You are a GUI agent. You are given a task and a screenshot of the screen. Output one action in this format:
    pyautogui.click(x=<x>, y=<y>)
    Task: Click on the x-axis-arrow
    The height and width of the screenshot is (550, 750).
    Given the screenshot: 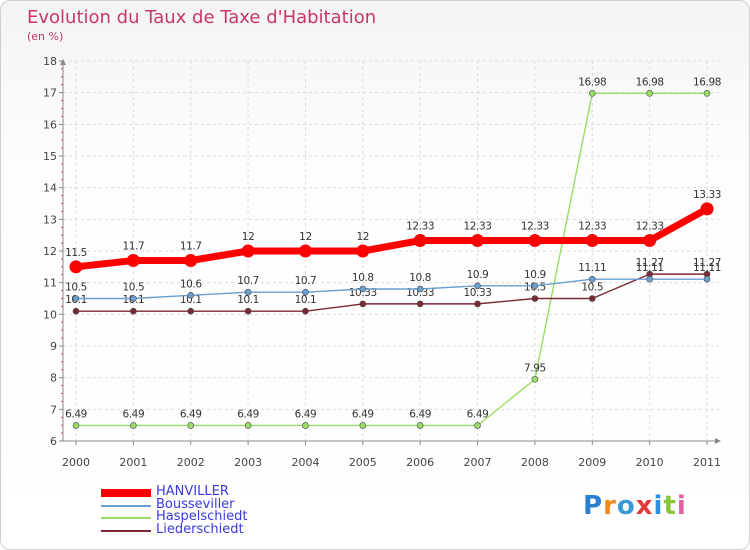 What is the action you would take?
    pyautogui.click(x=718, y=441)
    